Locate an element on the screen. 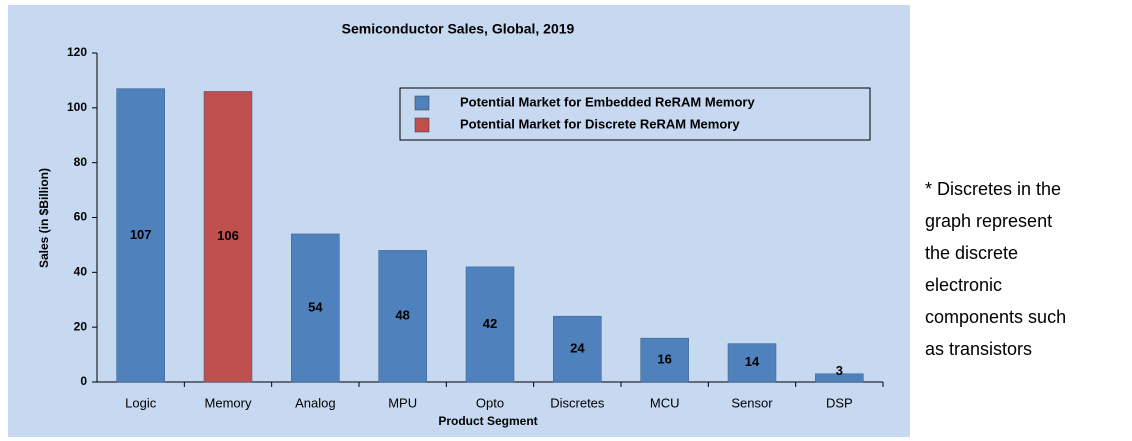  x-tick-label: MPU is located at coordinates (402, 402).